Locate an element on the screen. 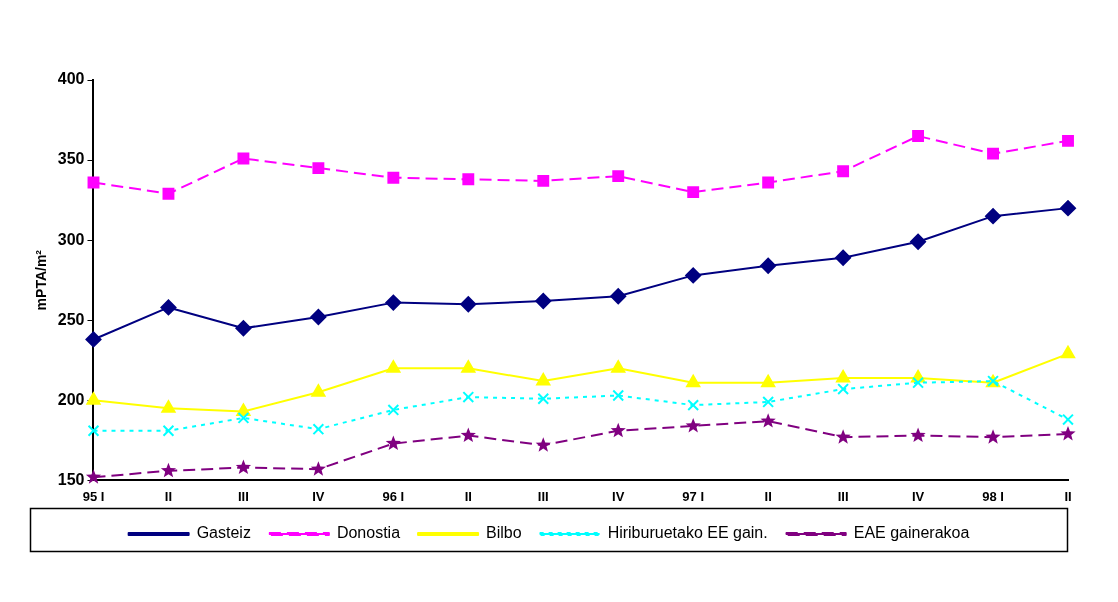 The image size is (1118, 602). legend-label: Hiriburuetako EE gain. is located at coordinates (687, 533).